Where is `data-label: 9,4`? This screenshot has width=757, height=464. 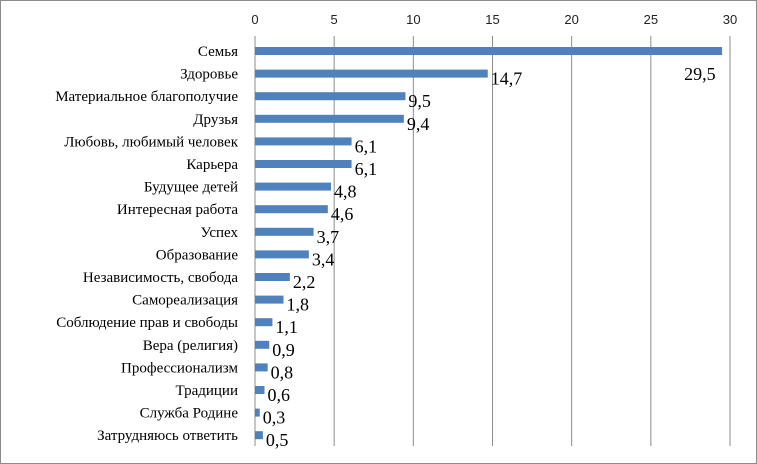 data-label: 9,4 is located at coordinates (418, 124).